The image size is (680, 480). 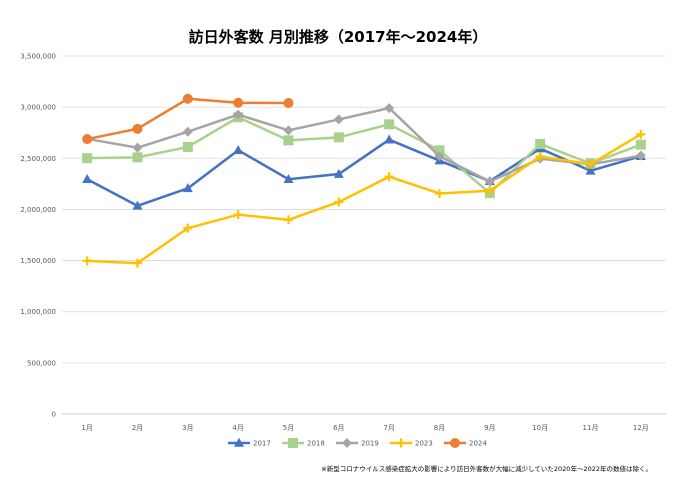 I want to click on legend-entry-2019: 2019, so click(x=357, y=443).